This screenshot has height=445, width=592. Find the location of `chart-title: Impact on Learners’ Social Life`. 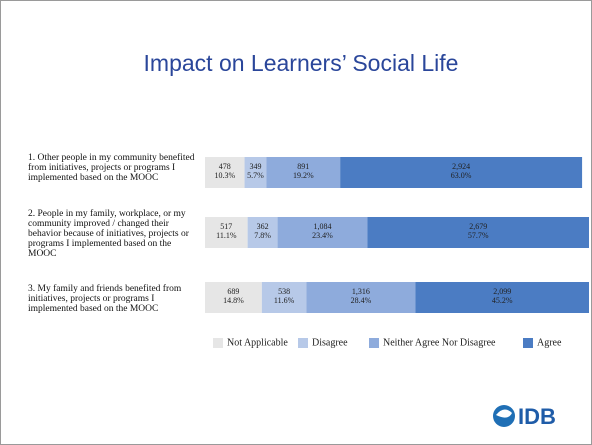

chart-title: Impact on Learners’ Social Life is located at coordinates (301, 63).